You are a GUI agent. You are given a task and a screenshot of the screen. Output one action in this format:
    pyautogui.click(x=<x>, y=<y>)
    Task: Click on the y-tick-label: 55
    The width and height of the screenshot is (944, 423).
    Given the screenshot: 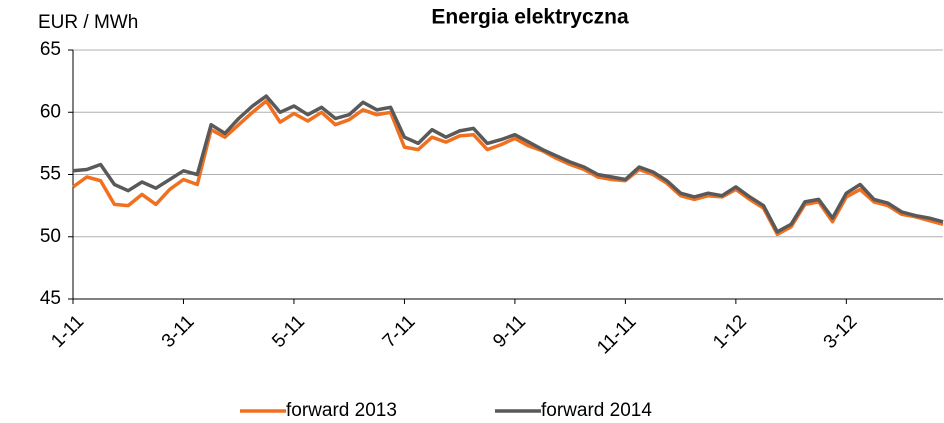 What is the action you would take?
    pyautogui.click(x=50, y=174)
    